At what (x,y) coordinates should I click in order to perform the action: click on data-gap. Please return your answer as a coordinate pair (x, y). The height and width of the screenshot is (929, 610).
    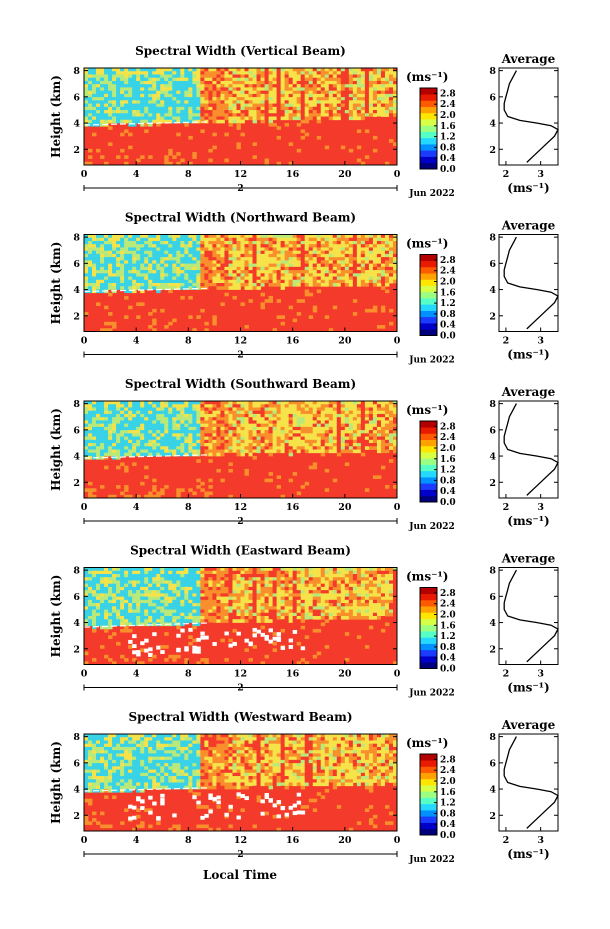
    Looking at the image, I should click on (134, 646).